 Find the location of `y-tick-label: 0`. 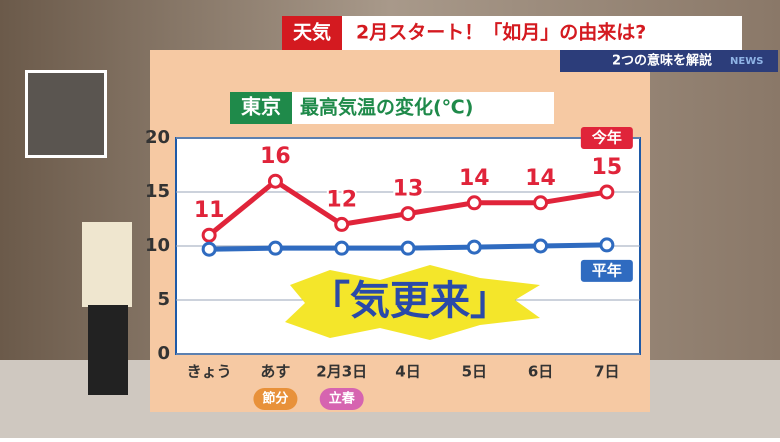

y-tick-label: 0 is located at coordinates (163, 353).